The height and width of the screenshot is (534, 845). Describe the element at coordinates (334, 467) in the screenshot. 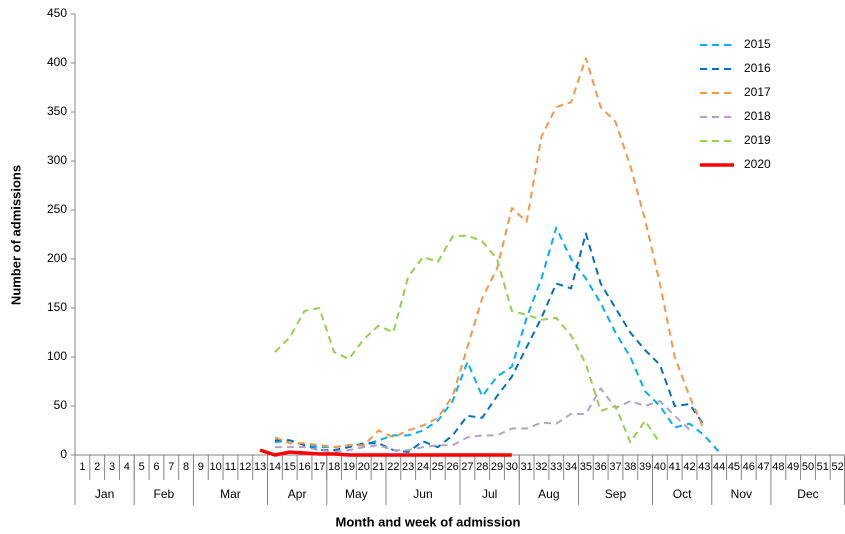

I see `x-tick-label: 18` at that location.